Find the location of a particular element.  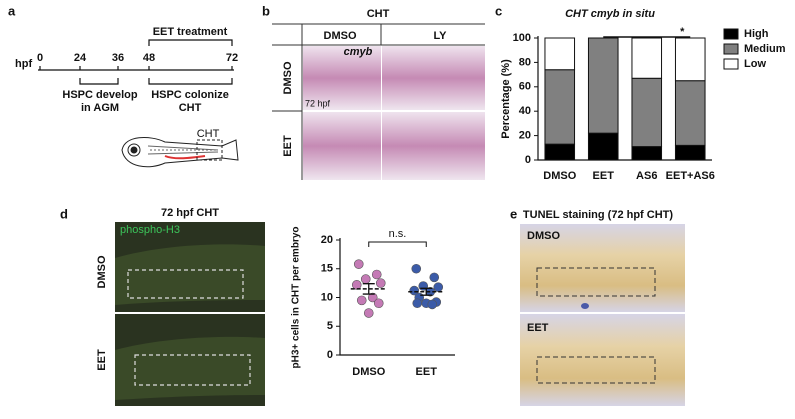

image-grid is located at coordinates (378, 101).